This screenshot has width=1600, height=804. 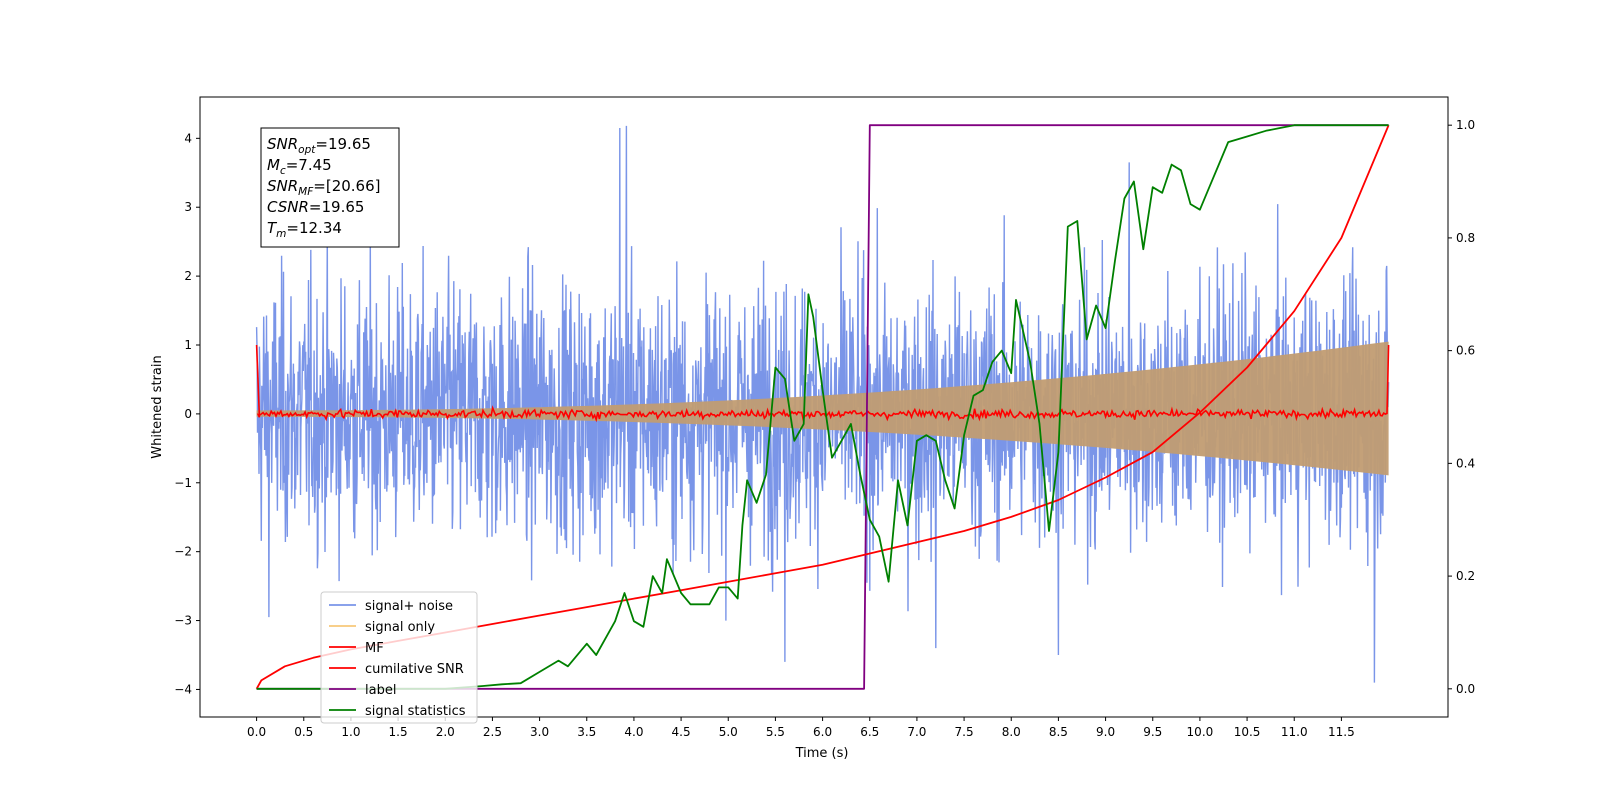 What do you see at coordinates (299, 166) in the screenshot?
I see `annotation-line: Mc=7.45` at bounding box center [299, 166].